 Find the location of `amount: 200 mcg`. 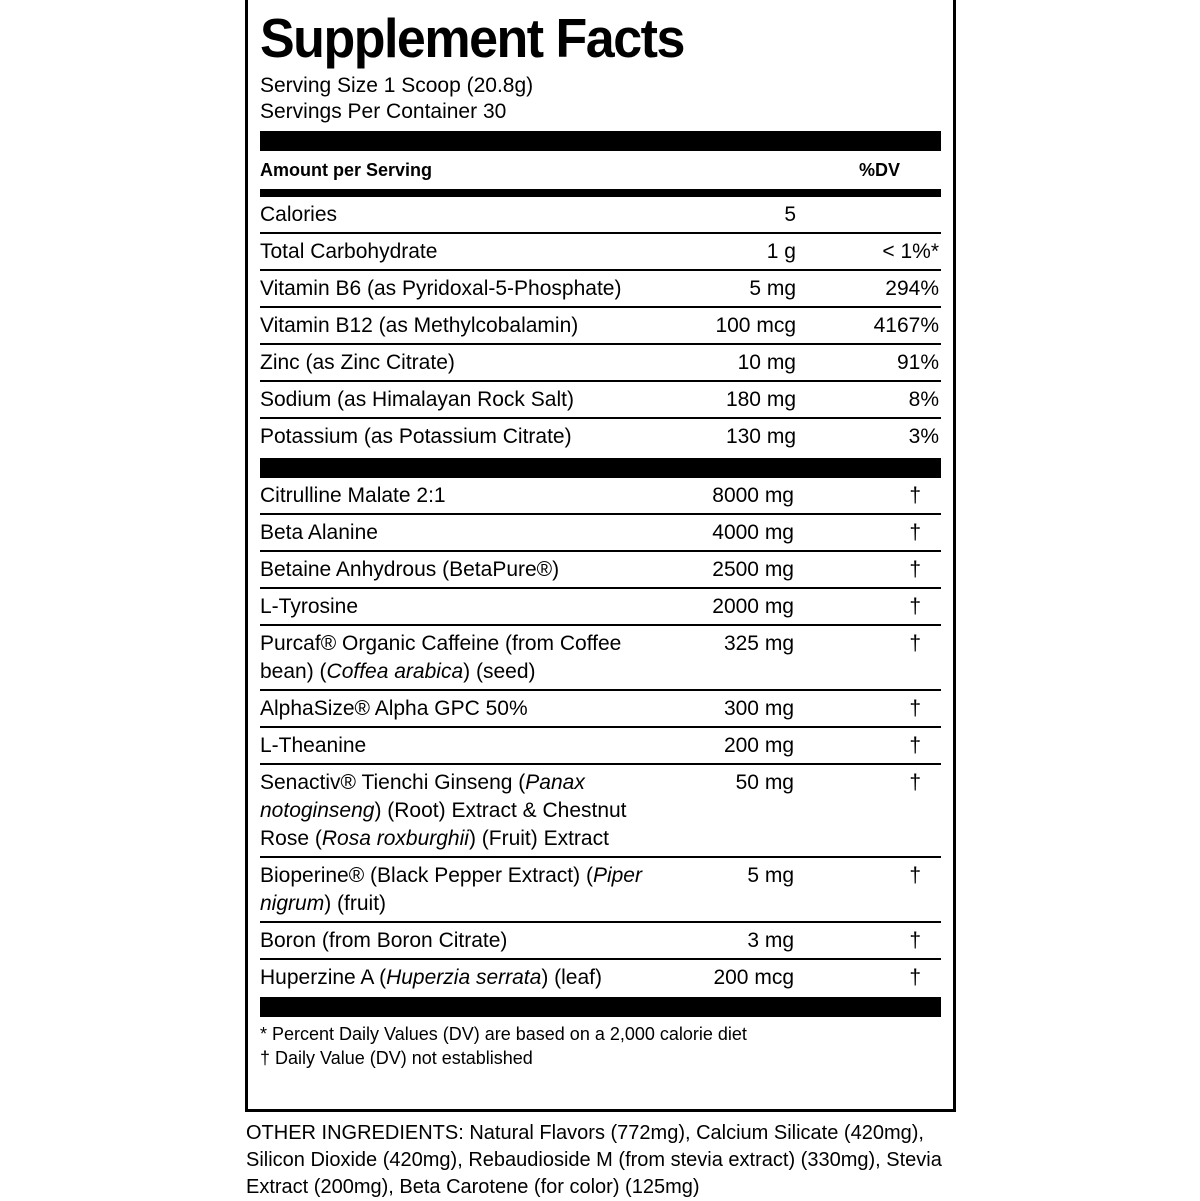

amount: 200 mcg is located at coordinates (753, 977).